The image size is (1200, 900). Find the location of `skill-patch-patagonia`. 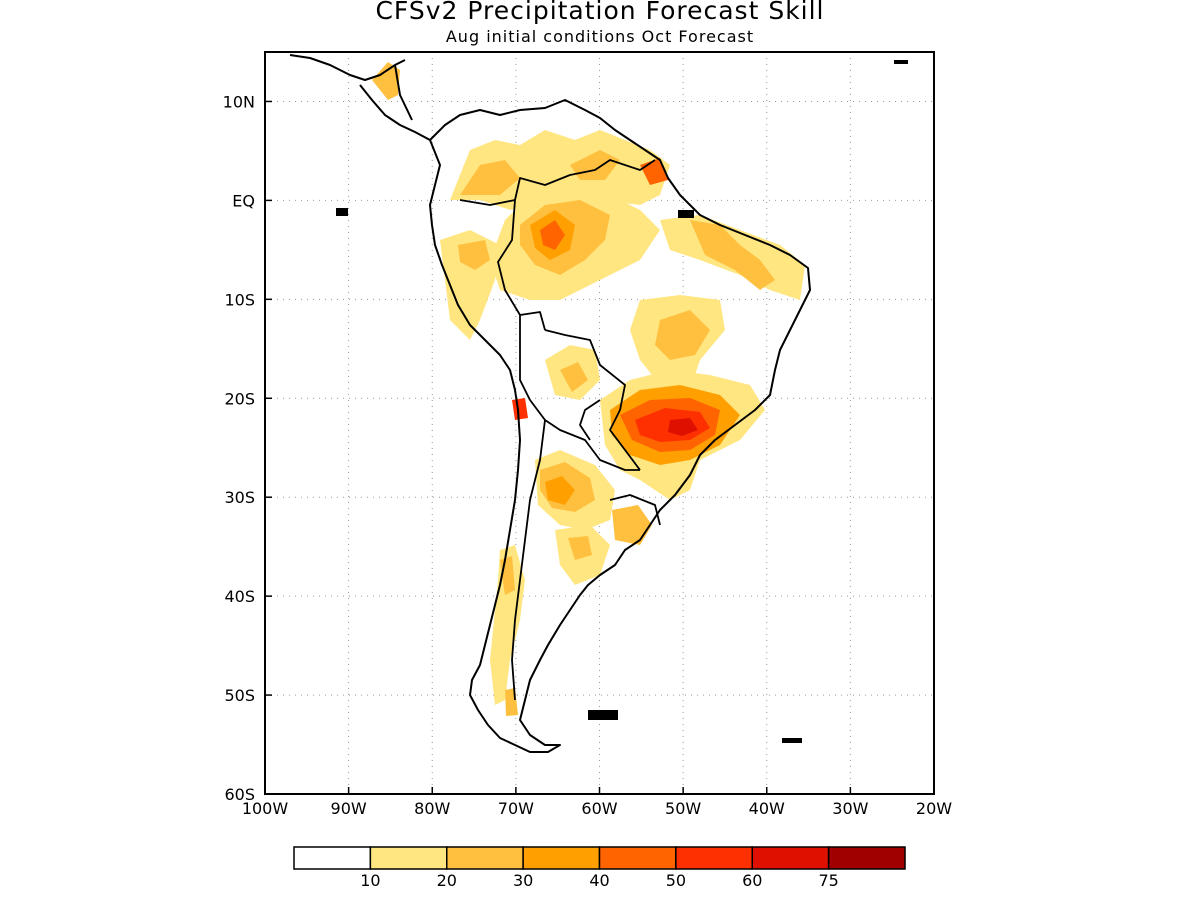

skill-patch-patagonia is located at coordinates (507, 625).